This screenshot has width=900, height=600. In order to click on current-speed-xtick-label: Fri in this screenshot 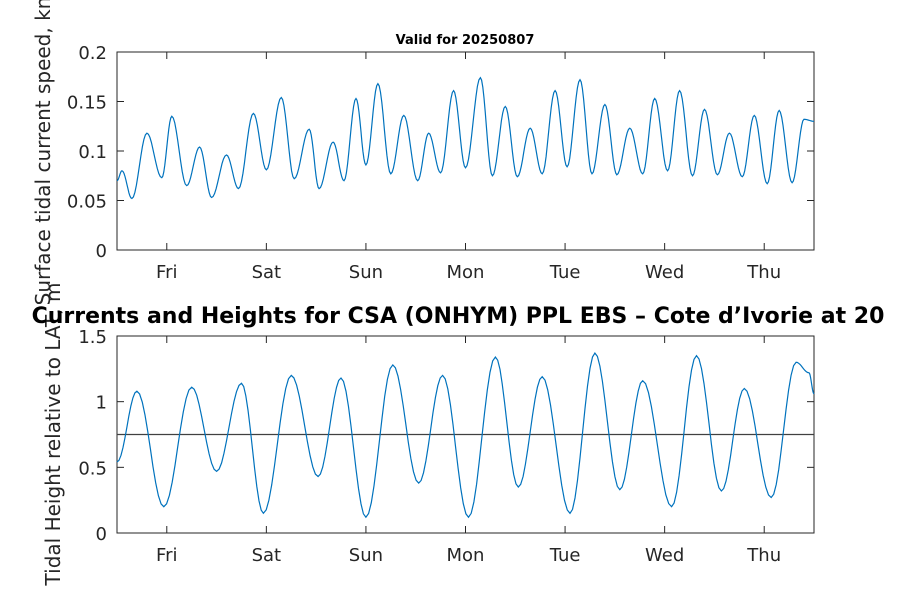, I will do `click(166, 272)`.